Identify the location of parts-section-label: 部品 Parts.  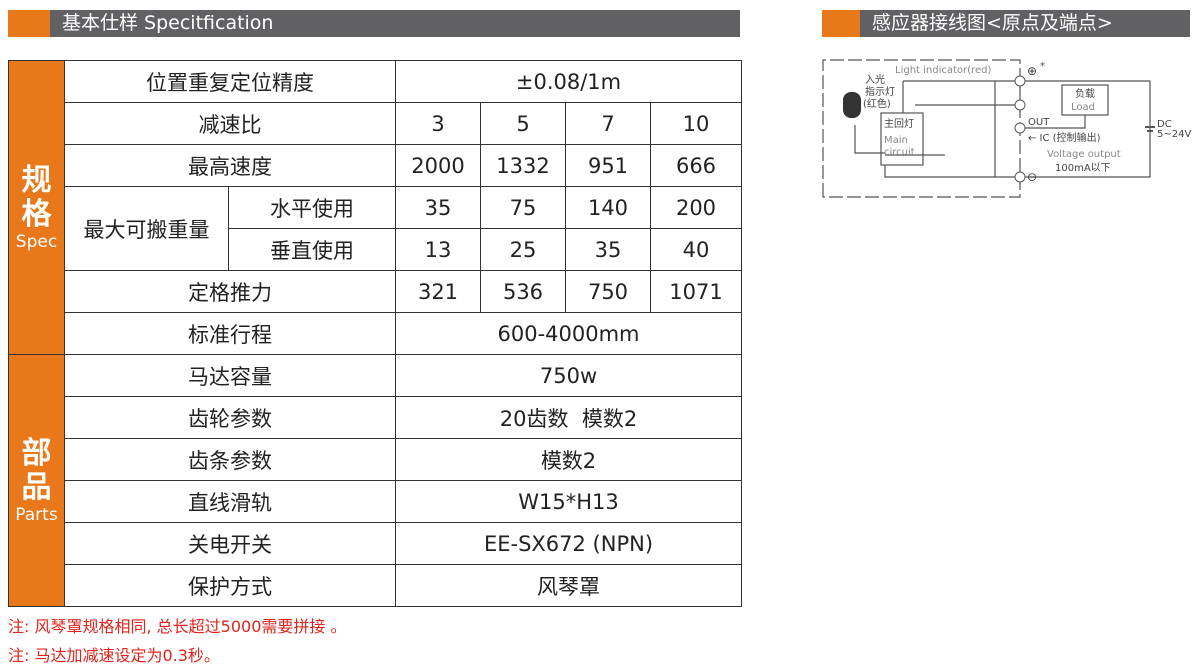
(36, 480).